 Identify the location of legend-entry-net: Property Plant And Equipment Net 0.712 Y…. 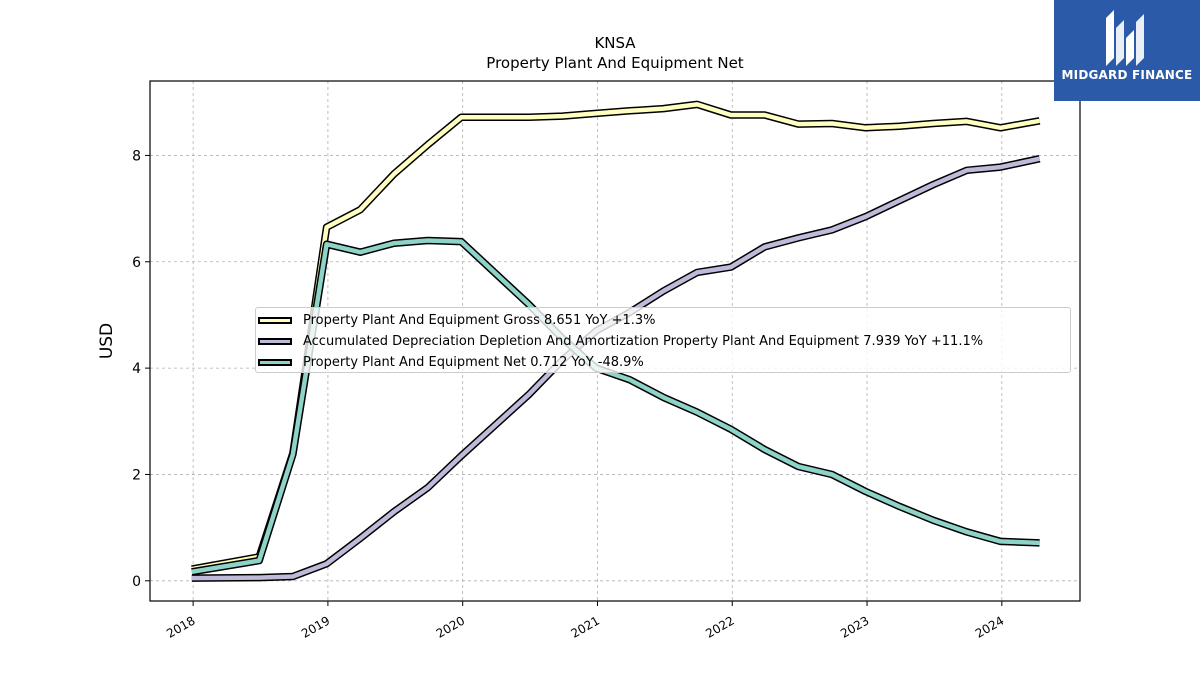
(450, 362).